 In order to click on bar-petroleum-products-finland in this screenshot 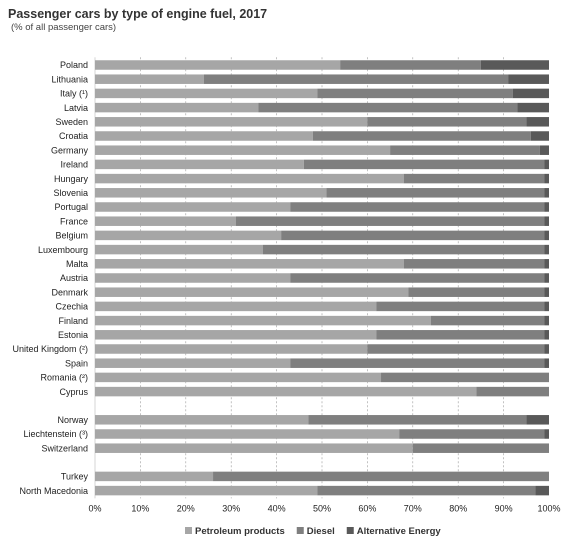, I will do `click(263, 320)`.